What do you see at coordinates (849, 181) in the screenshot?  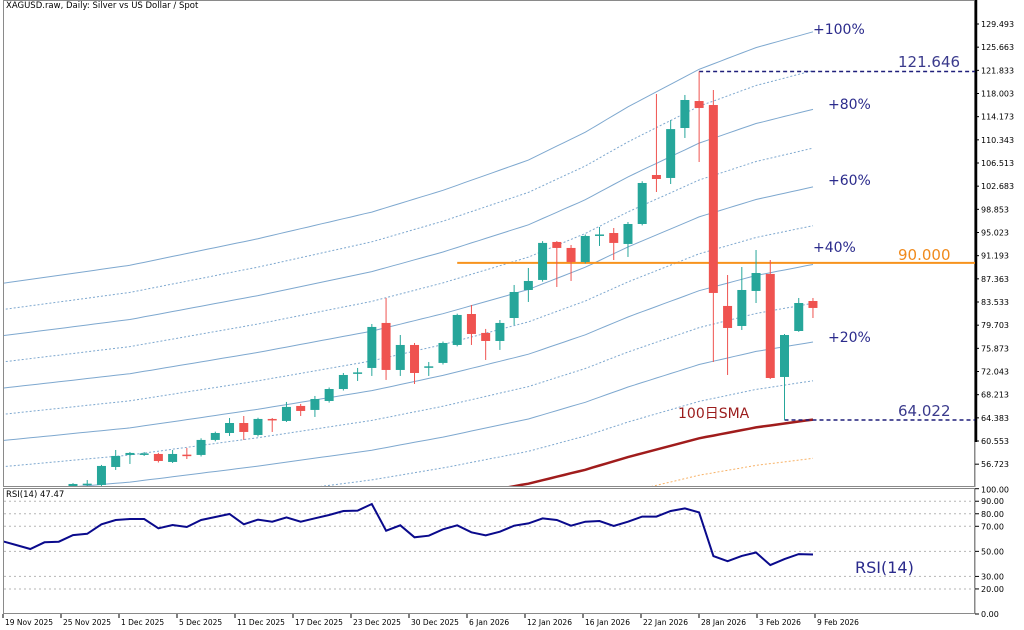 I see `envelope-label-60: +60%` at bounding box center [849, 181].